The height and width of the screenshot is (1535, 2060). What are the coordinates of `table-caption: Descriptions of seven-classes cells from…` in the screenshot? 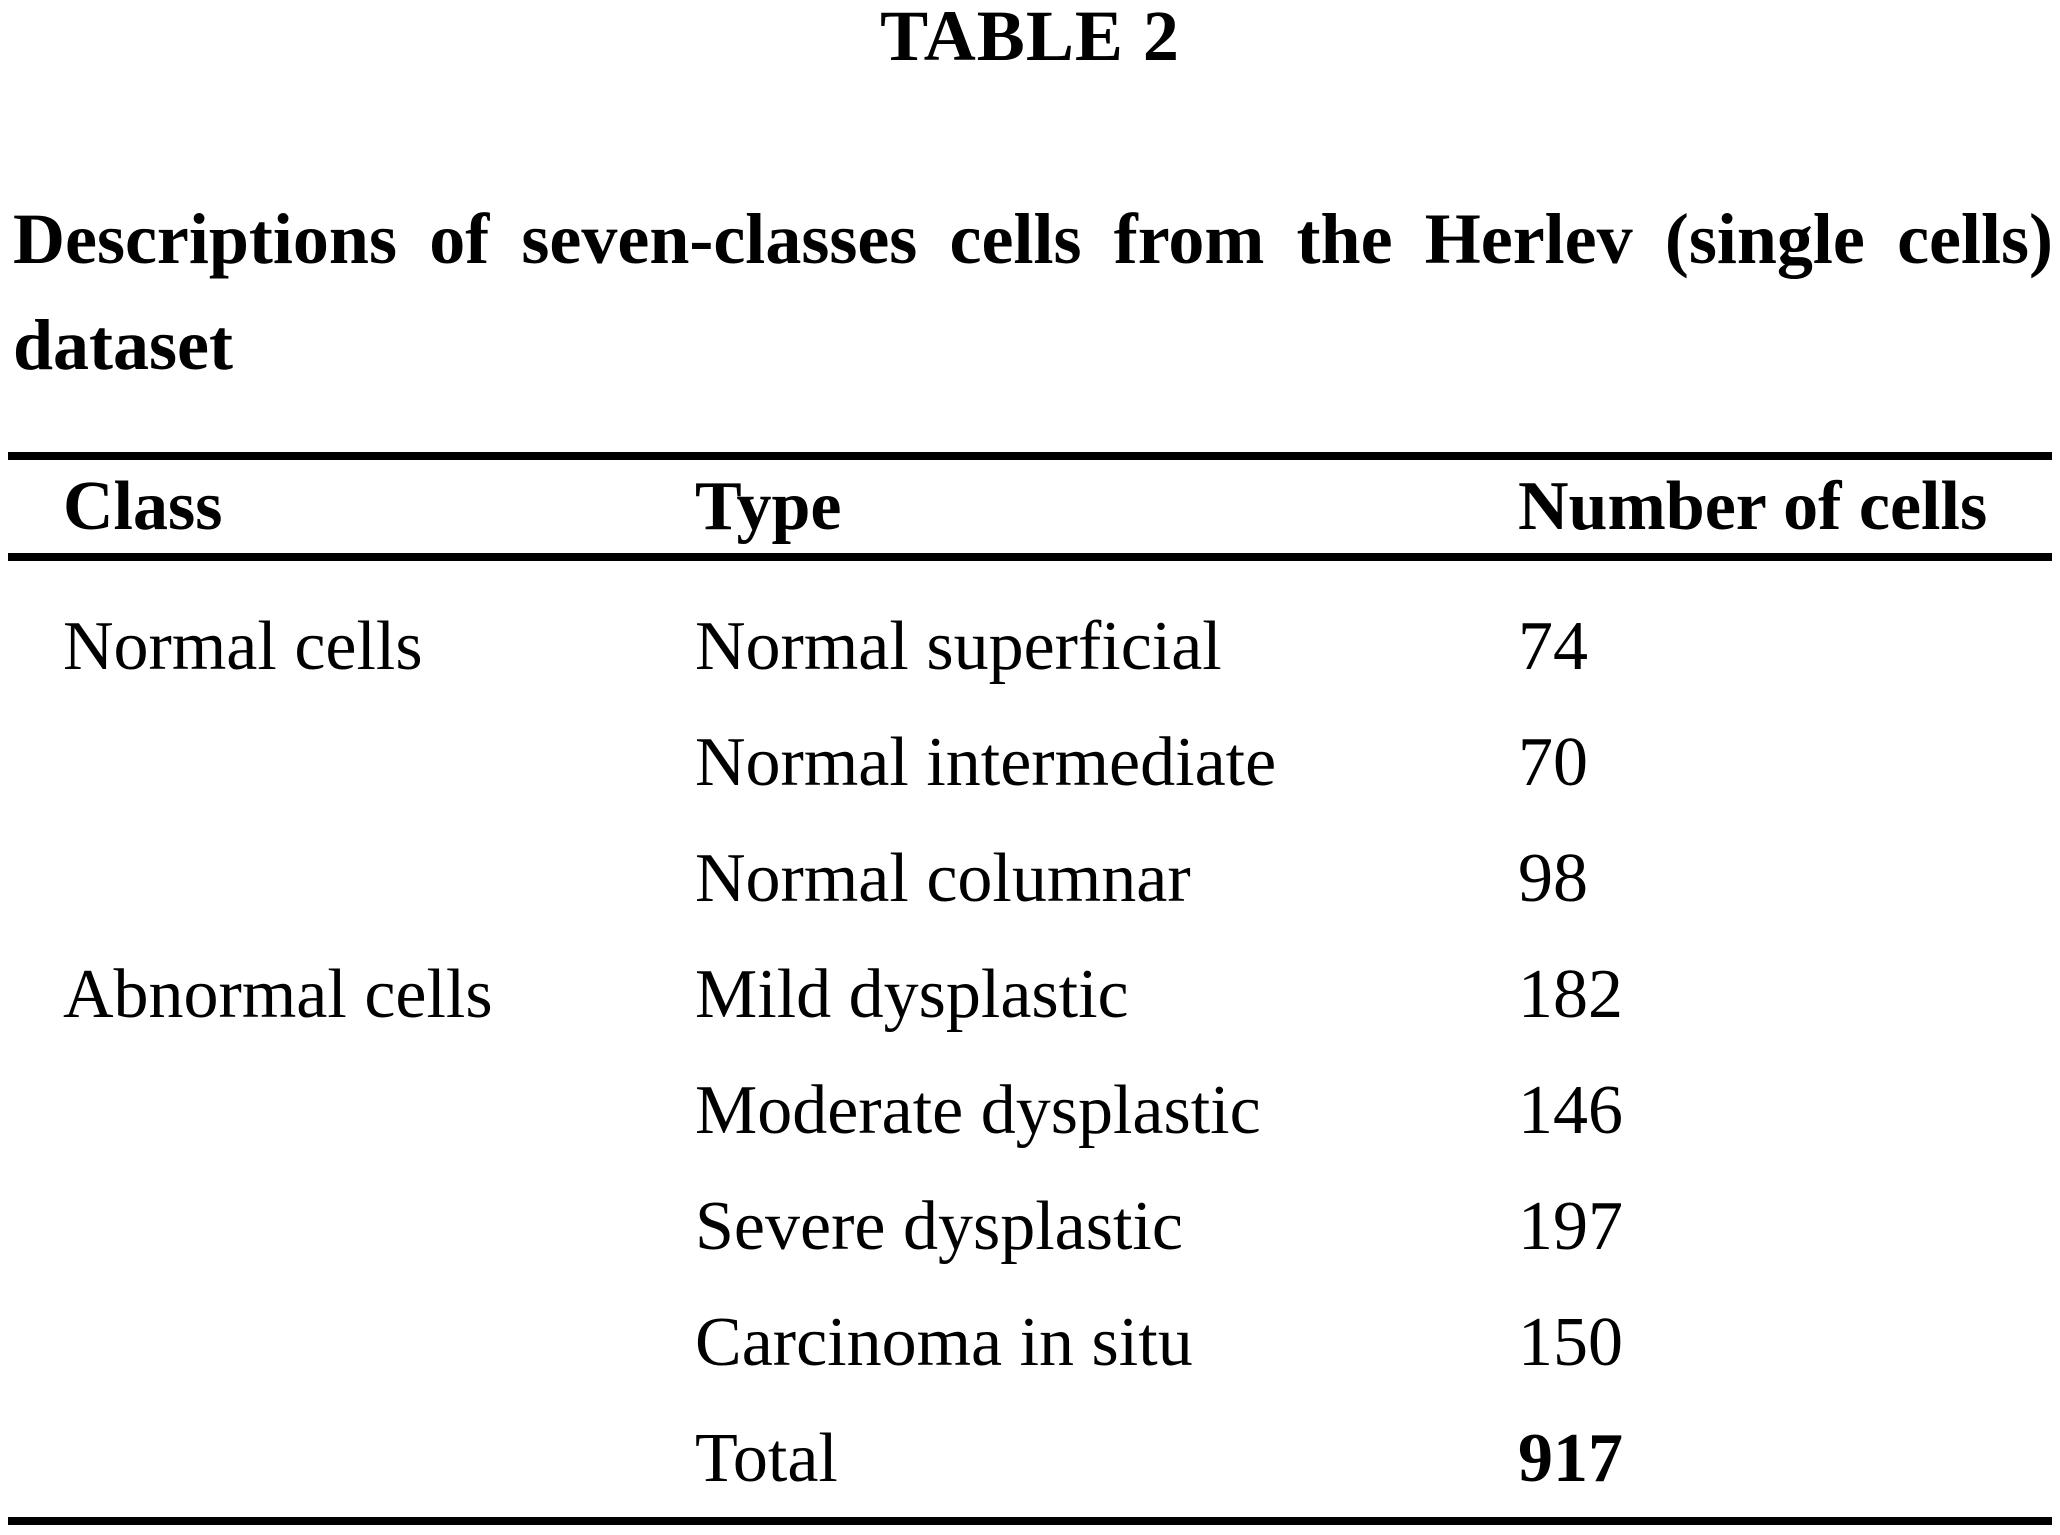 It's located at (1033, 292).